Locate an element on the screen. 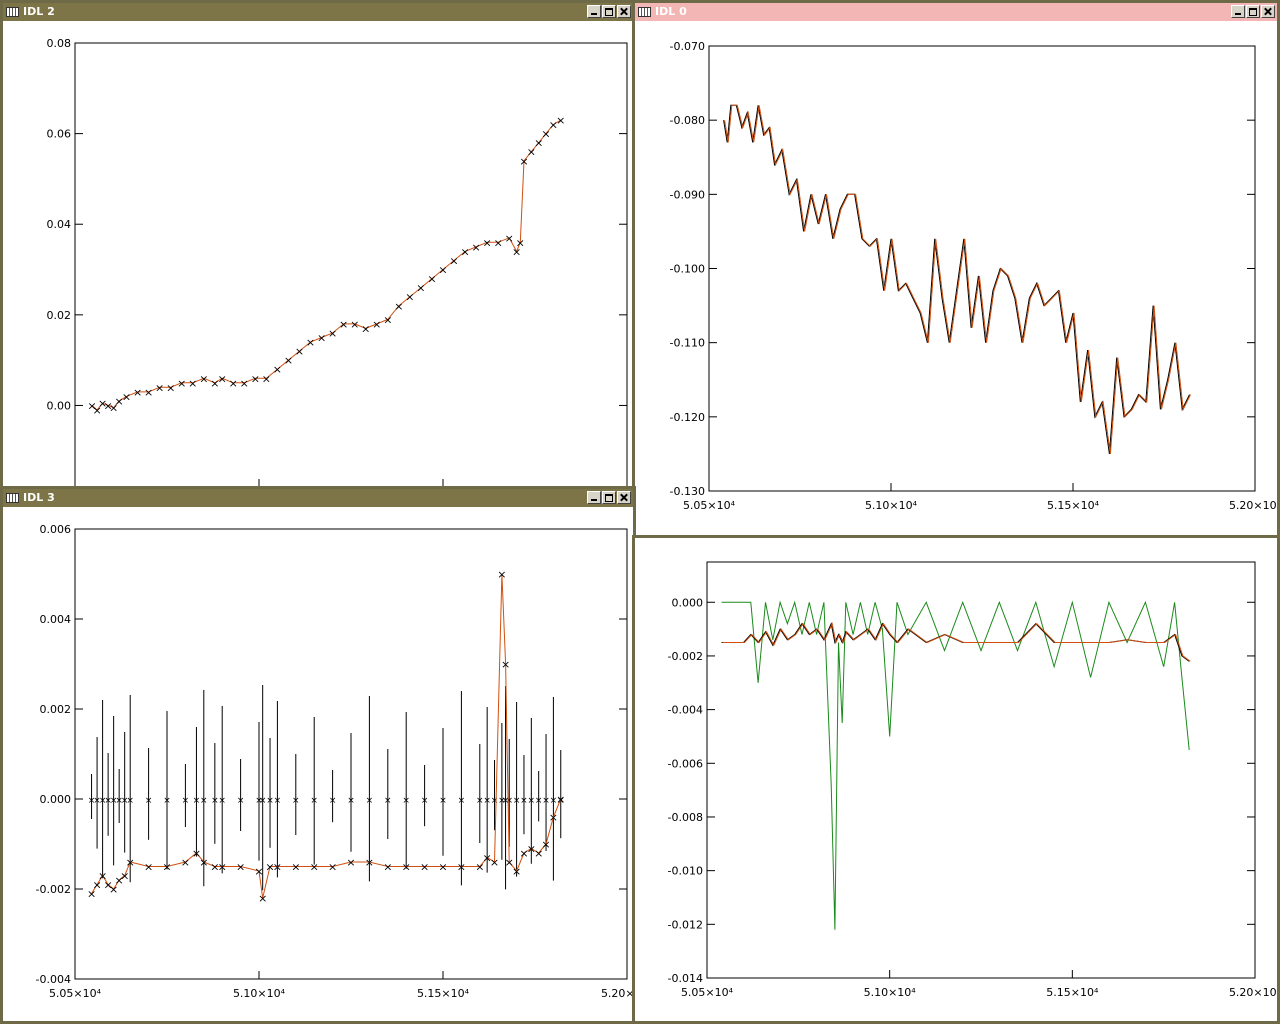 The height and width of the screenshot is (1024, 1280). idl0-titlebar: IDL 0 is located at coordinates (956, 12).